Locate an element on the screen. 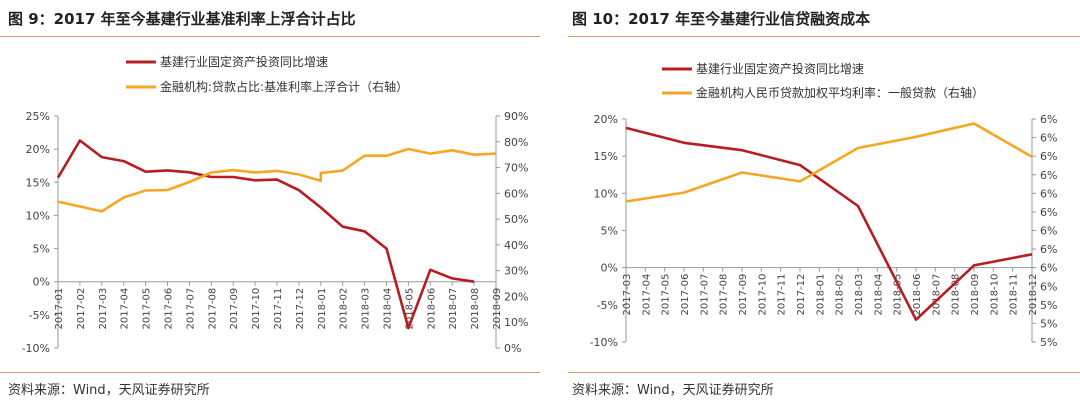 Image resolution: width=1080 pixels, height=406 pixels. y-tick-label-right: 50% is located at coordinates (516, 219).